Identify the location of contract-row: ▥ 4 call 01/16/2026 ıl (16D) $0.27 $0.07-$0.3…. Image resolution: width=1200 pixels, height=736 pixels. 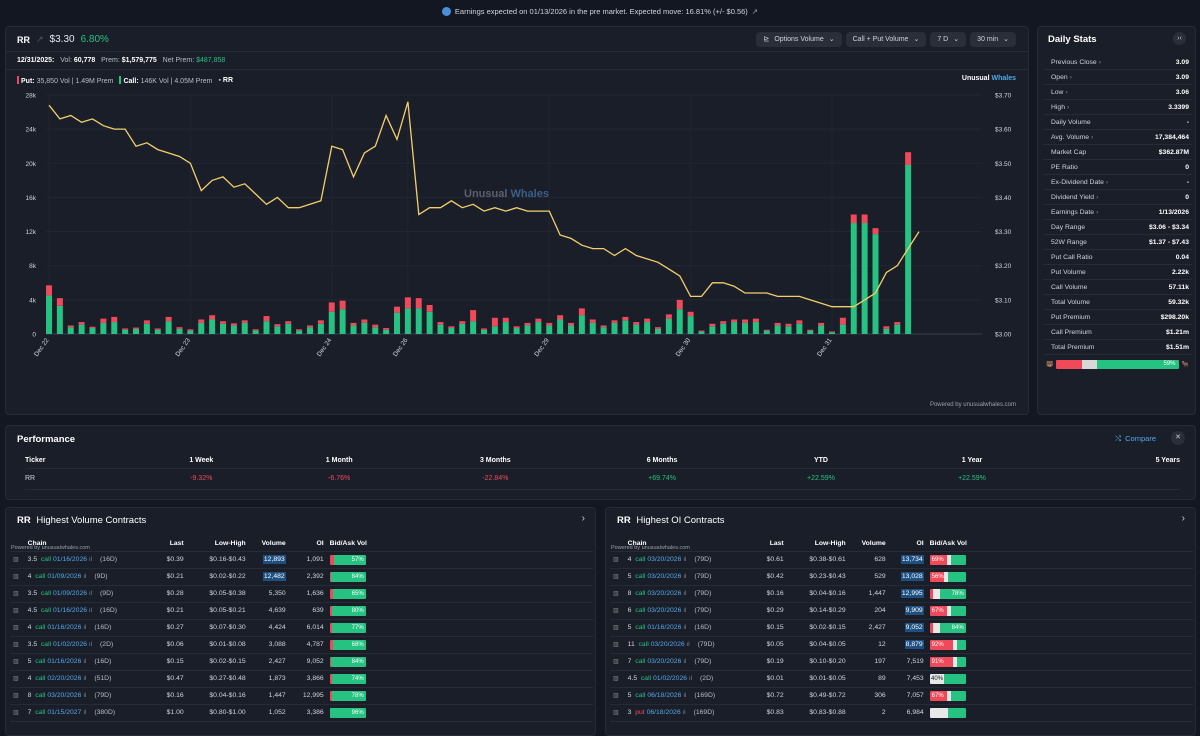
(301, 628).